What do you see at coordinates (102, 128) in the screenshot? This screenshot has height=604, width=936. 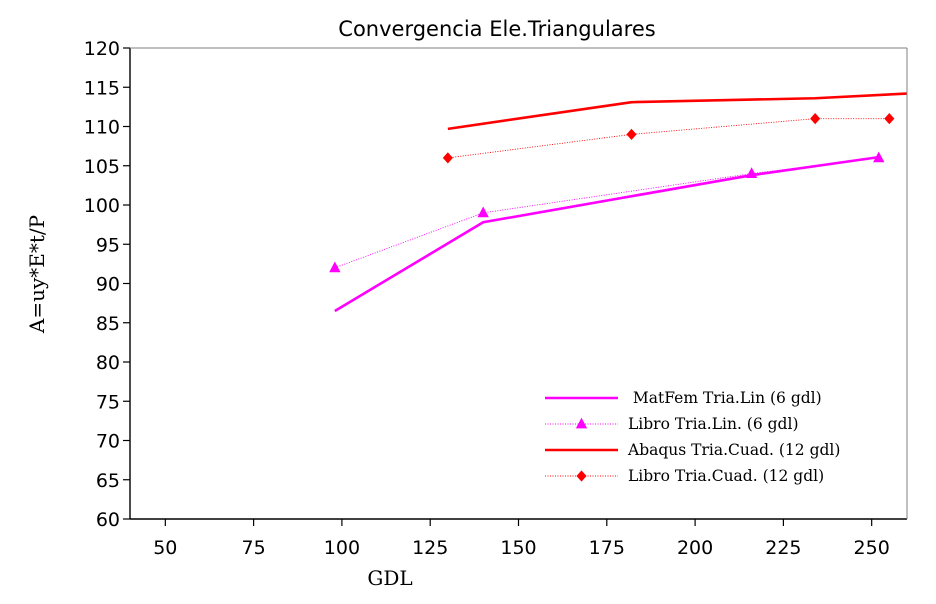 I see `y-tick-label: 110` at bounding box center [102, 128].